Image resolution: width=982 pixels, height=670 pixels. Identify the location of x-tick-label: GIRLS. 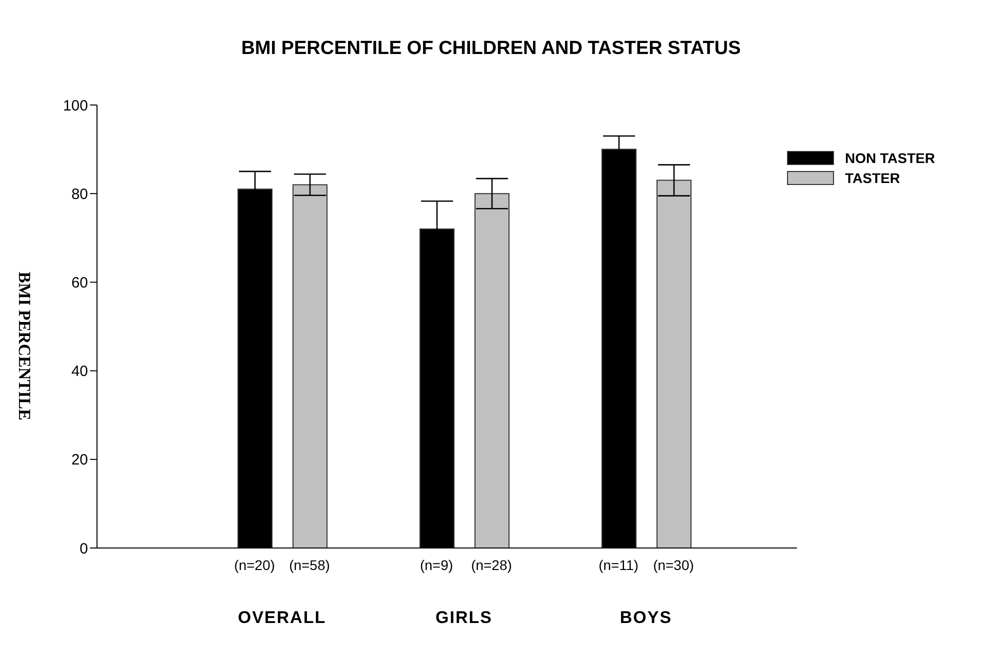
(464, 617).